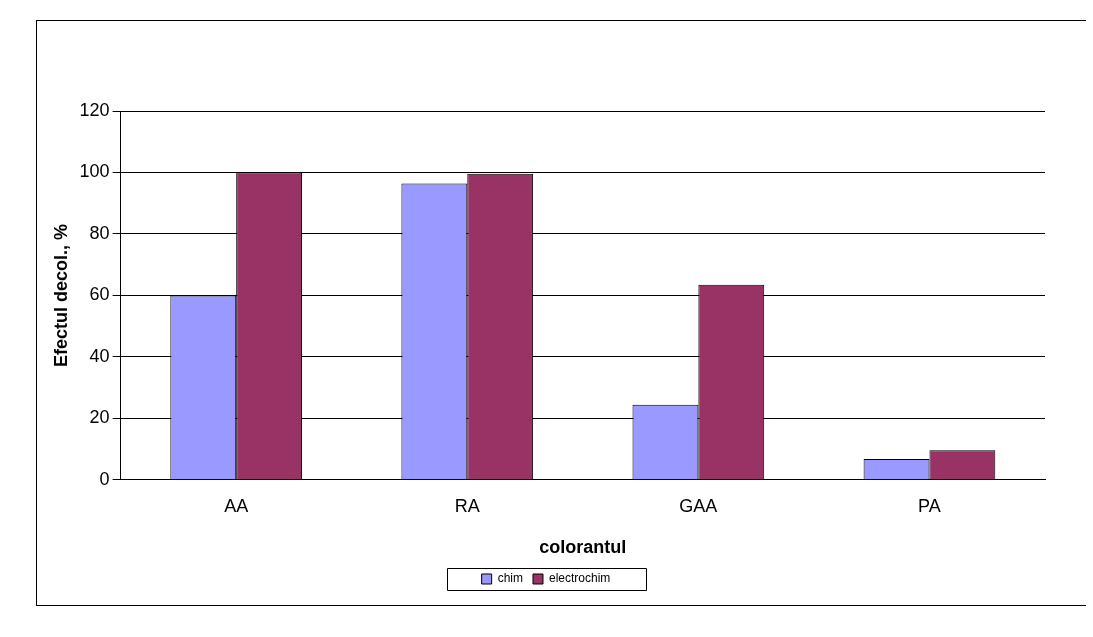 The image size is (1093, 637). What do you see at coordinates (60, 295) in the screenshot?
I see `y-axis-title: Efectul decol., %` at bounding box center [60, 295].